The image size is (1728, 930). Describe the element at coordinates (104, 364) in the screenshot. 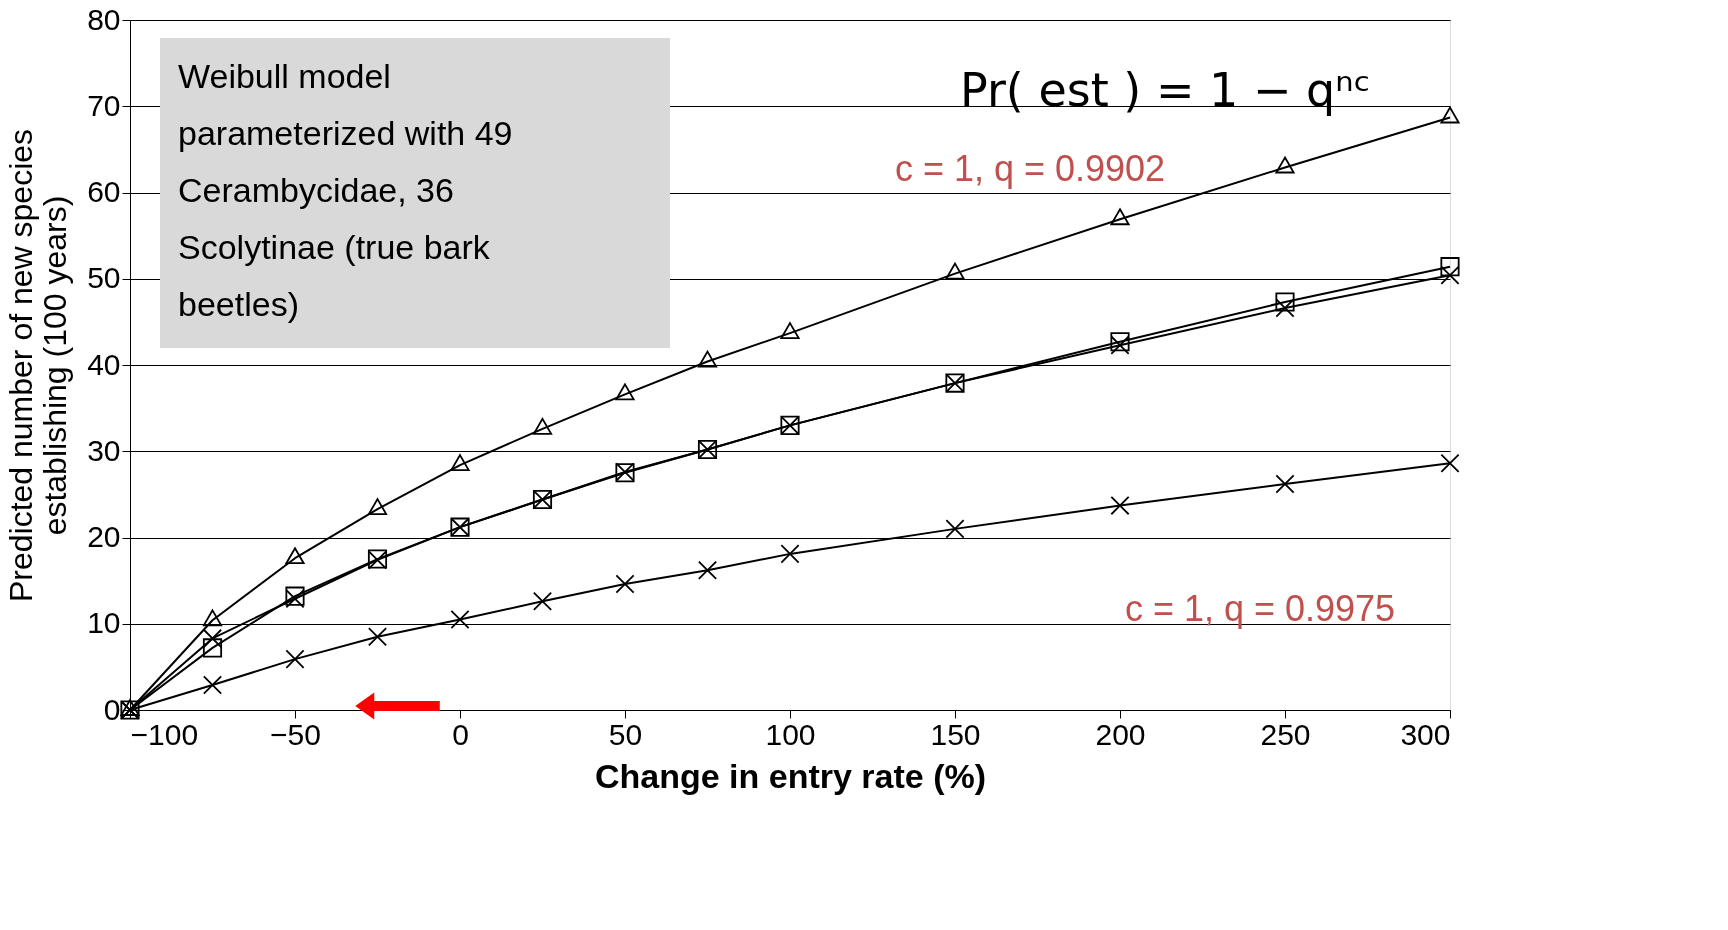

I see `y-tick-label: 40` at that location.